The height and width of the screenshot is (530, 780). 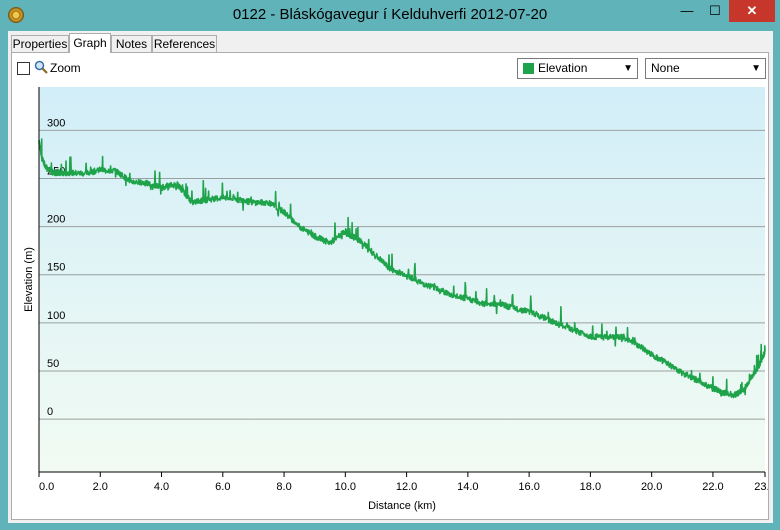 What do you see at coordinates (712, 487) in the screenshot?
I see `x-tick-label: 22.0` at bounding box center [712, 487].